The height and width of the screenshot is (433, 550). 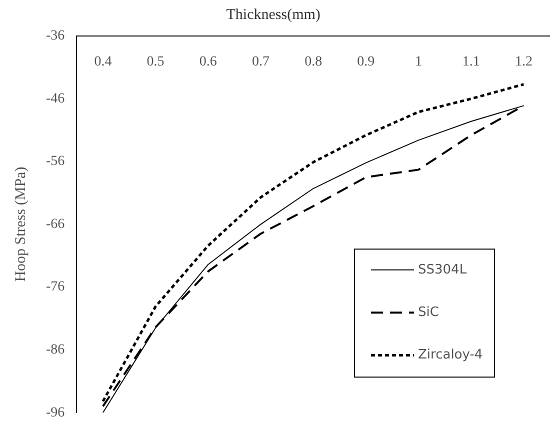 I want to click on y-tick-label: -86, so click(x=55, y=350).